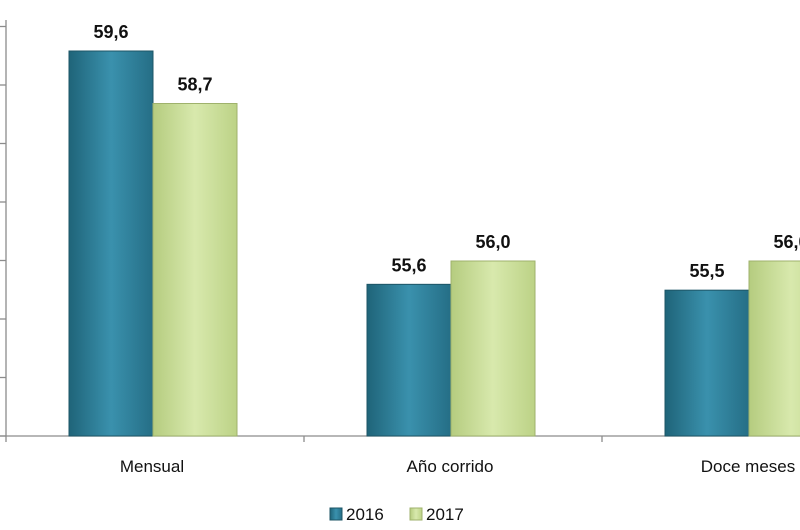 This screenshot has height=530, width=800. Describe the element at coordinates (194, 85) in the screenshot. I see `data-label-2017-0: 58,7` at that location.